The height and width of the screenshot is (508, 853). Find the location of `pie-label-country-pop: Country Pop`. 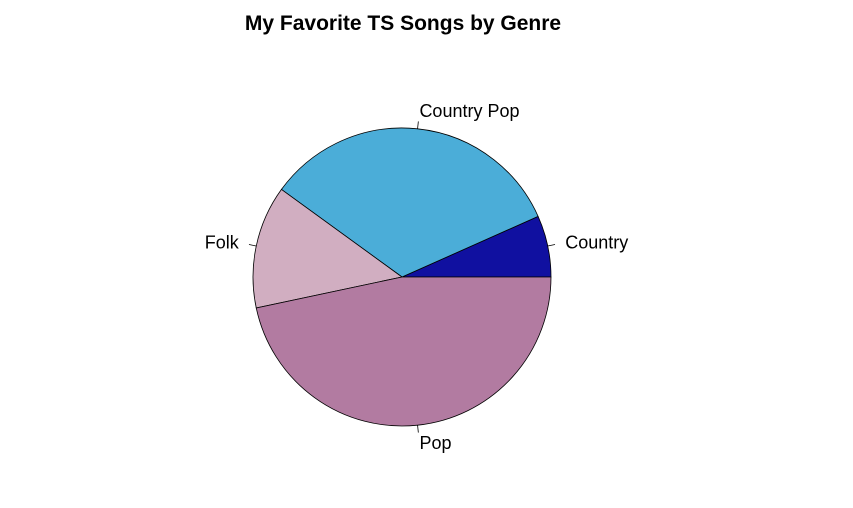

pie-label-country-pop: Country Pop is located at coordinates (469, 111).